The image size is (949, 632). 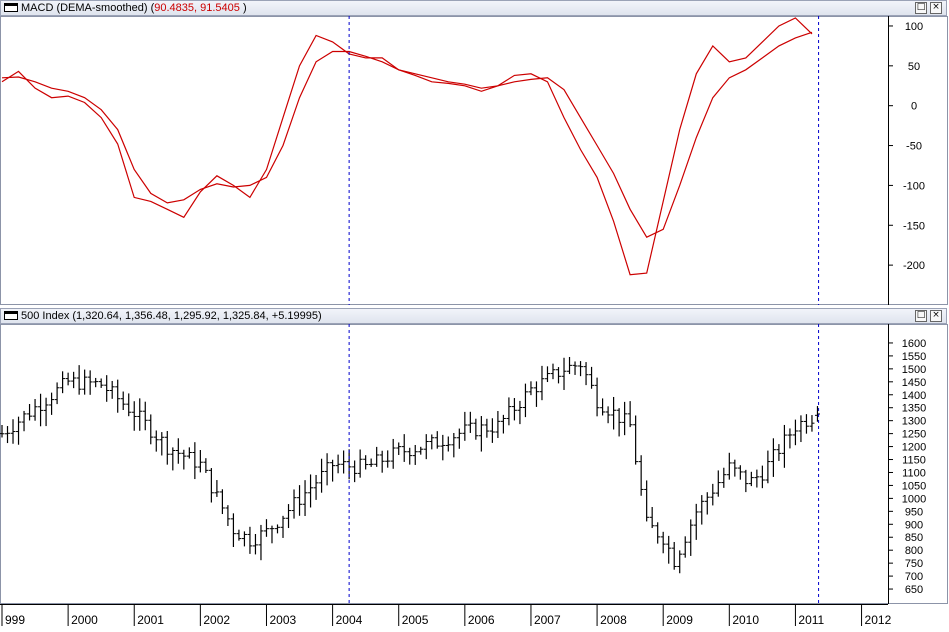 What do you see at coordinates (914, 147) in the screenshot?
I see `y-tick-label: -50` at bounding box center [914, 147].